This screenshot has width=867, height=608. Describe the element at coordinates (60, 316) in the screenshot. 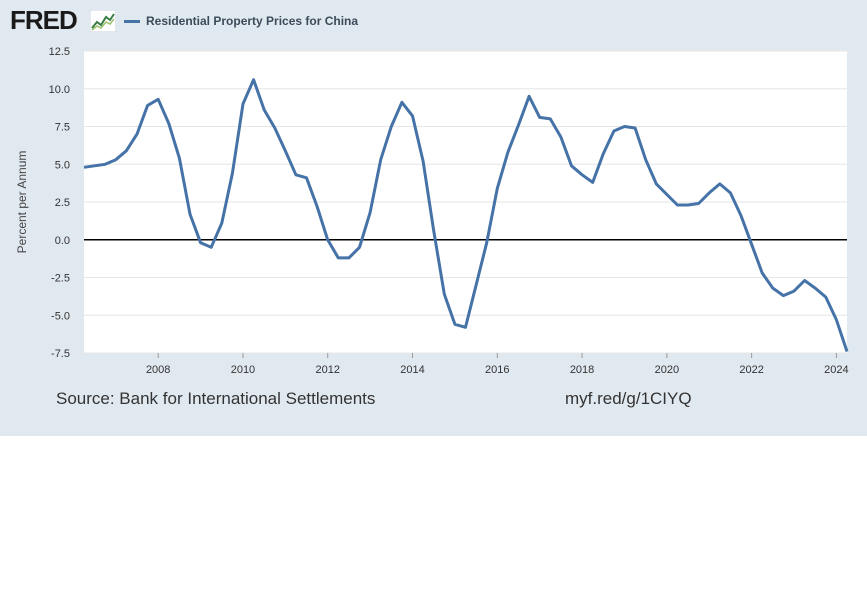

I see `y-tick-label: -5.0` at that location.